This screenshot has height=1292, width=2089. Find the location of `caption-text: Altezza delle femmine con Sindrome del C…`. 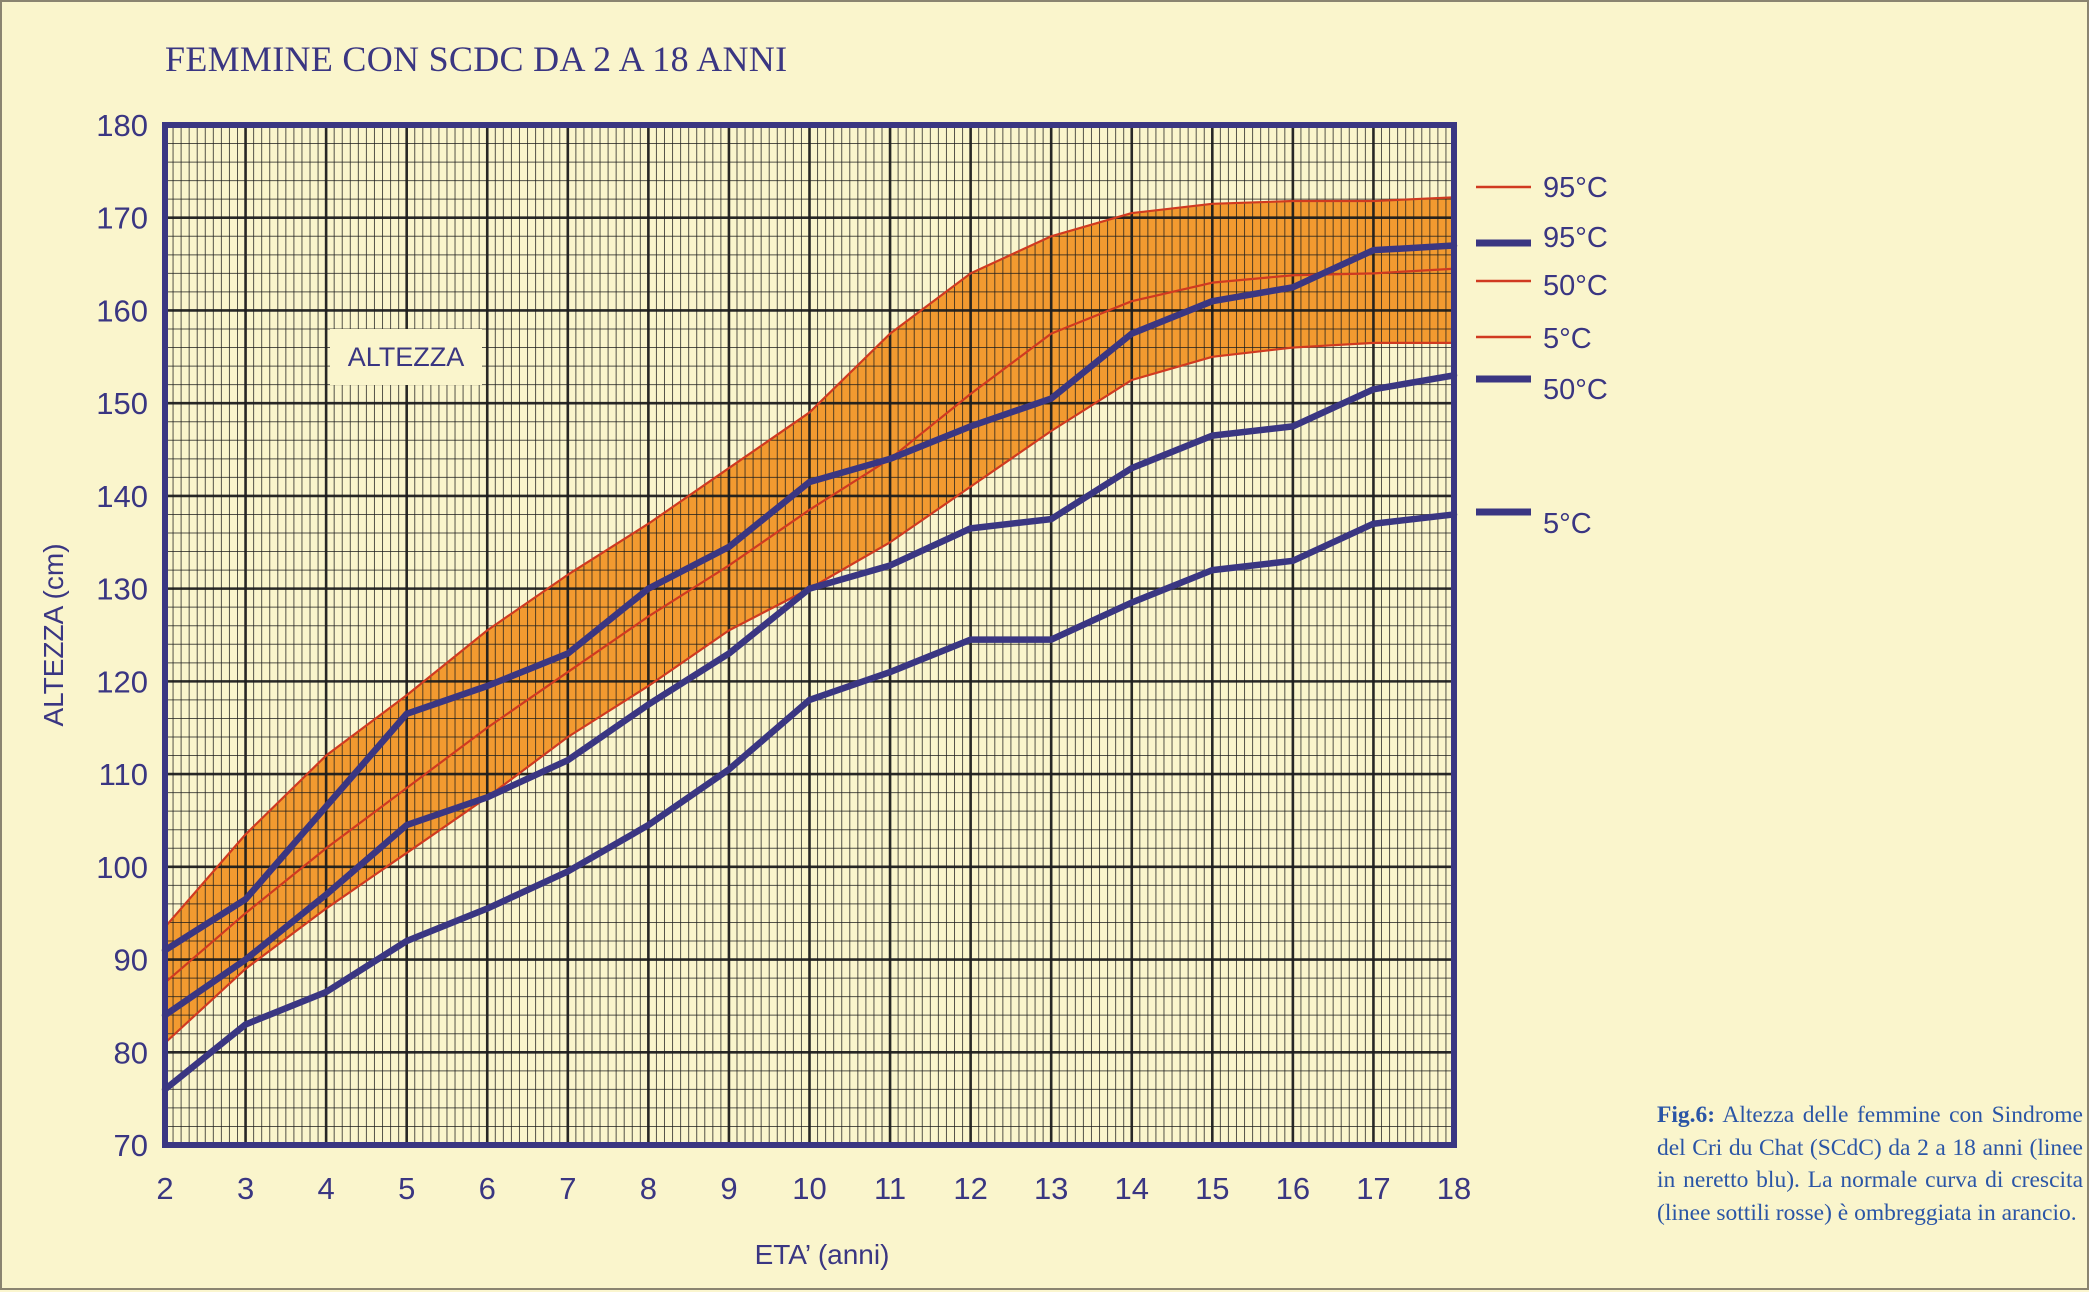

caption-text: Altezza delle femmine con Sindrome del C… is located at coordinates (1870, 1164).